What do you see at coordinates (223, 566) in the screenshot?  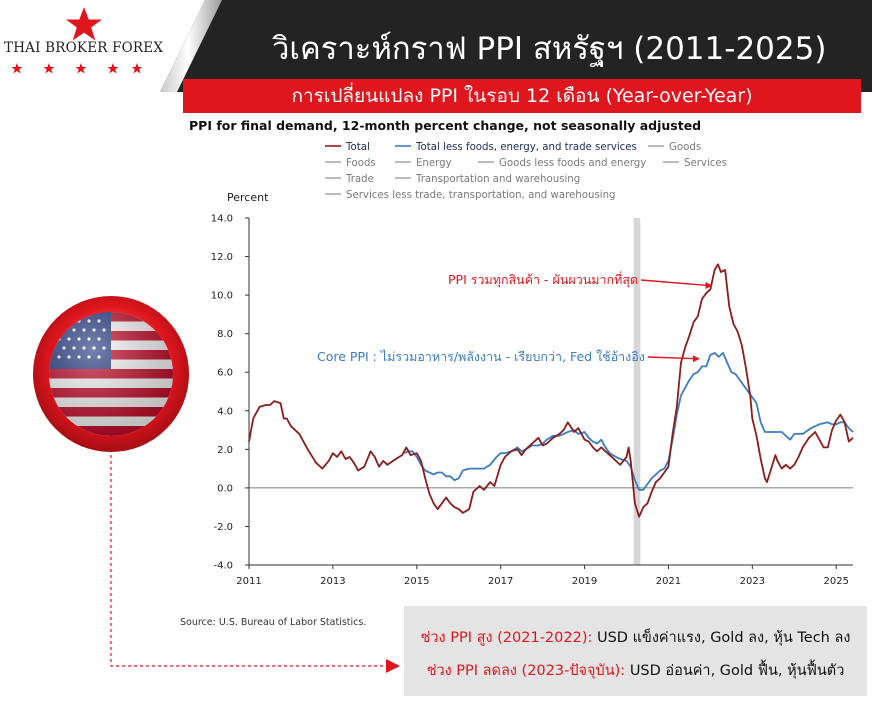 I see `y-tick-label: -4.0` at bounding box center [223, 566].